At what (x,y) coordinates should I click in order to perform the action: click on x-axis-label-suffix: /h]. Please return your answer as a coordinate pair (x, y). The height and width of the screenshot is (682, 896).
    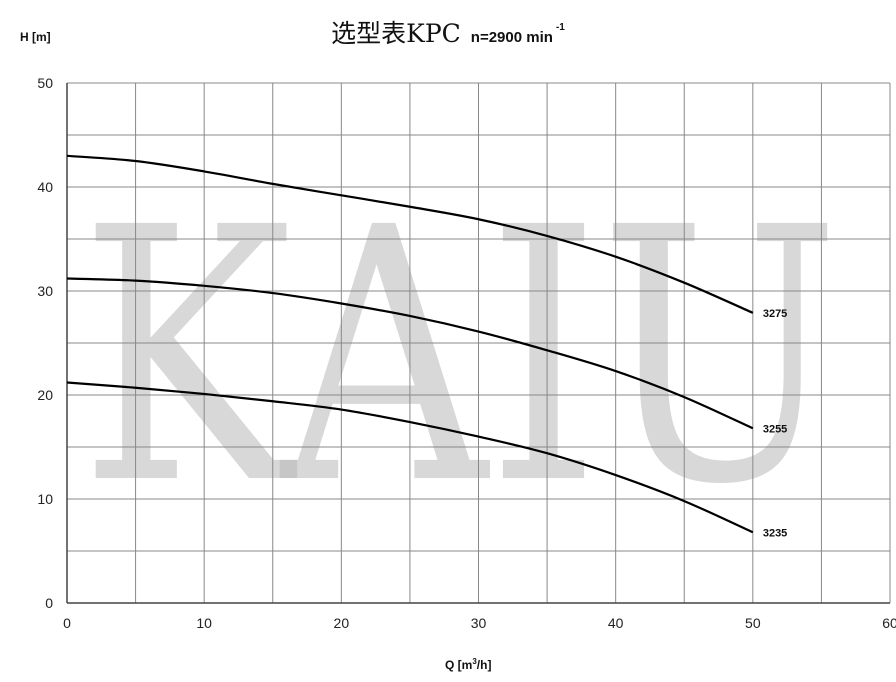
    Looking at the image, I should click on (484, 665).